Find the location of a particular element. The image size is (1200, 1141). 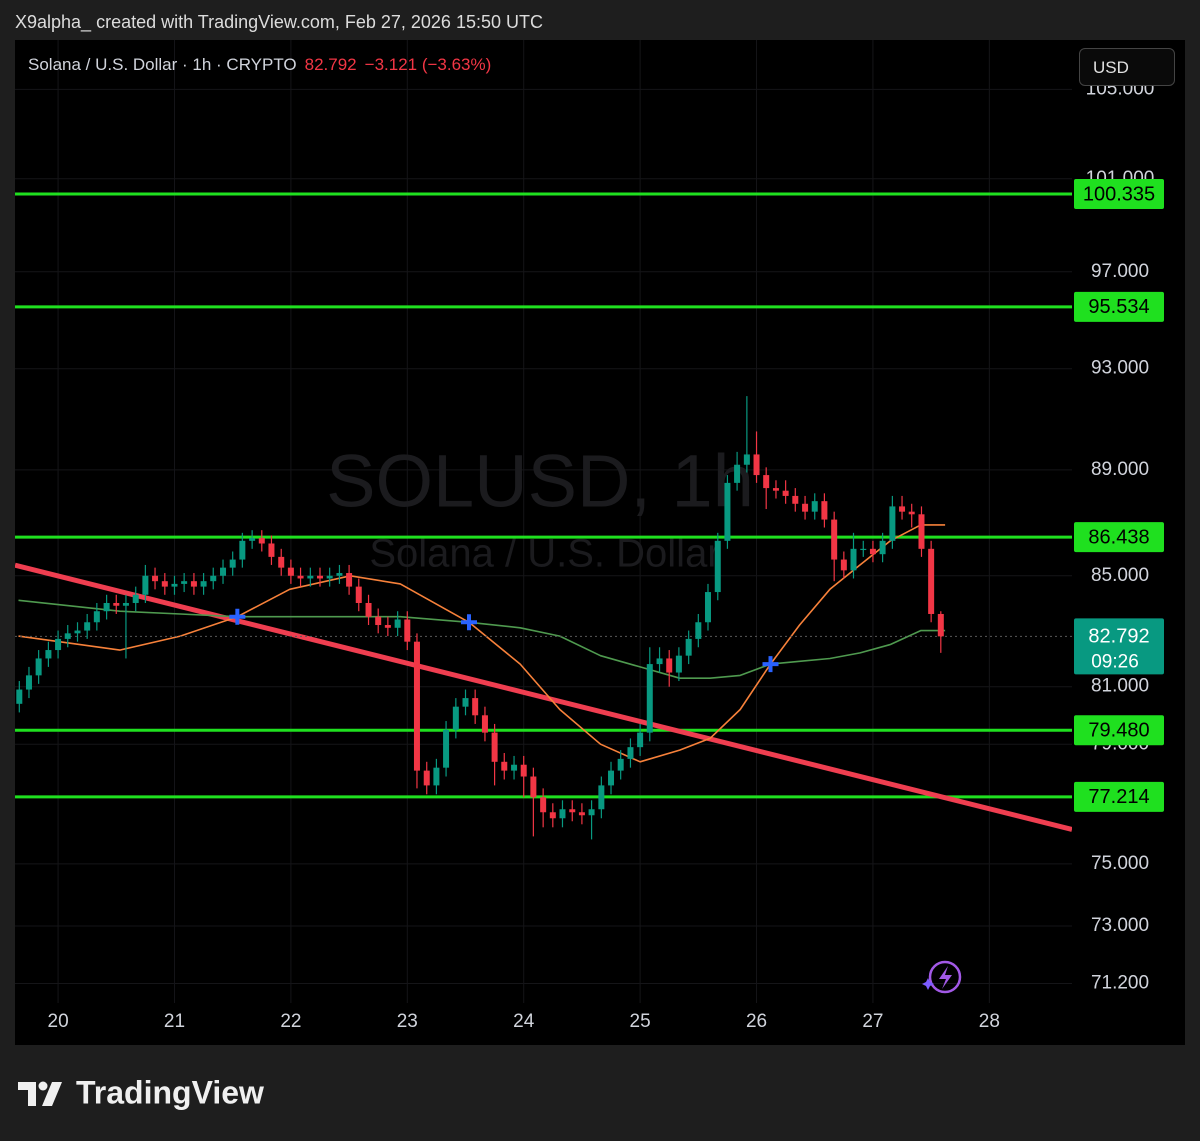

y-tick-label: 85.000 is located at coordinates (1120, 575).